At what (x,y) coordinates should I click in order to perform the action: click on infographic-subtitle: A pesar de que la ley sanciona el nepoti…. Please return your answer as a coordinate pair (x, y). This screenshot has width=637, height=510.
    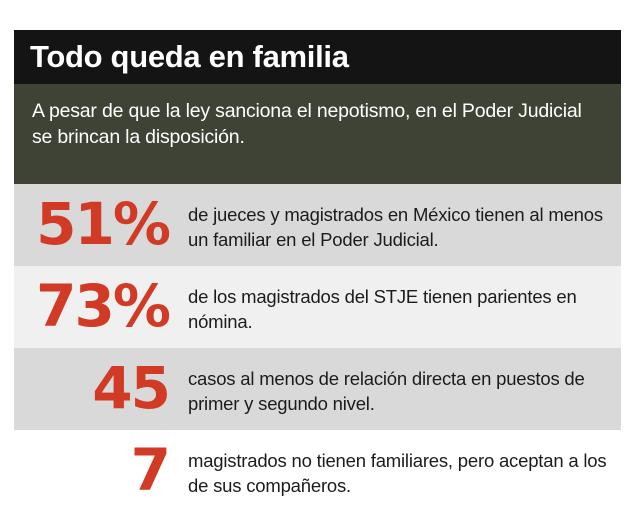
    Looking at the image, I should click on (307, 124).